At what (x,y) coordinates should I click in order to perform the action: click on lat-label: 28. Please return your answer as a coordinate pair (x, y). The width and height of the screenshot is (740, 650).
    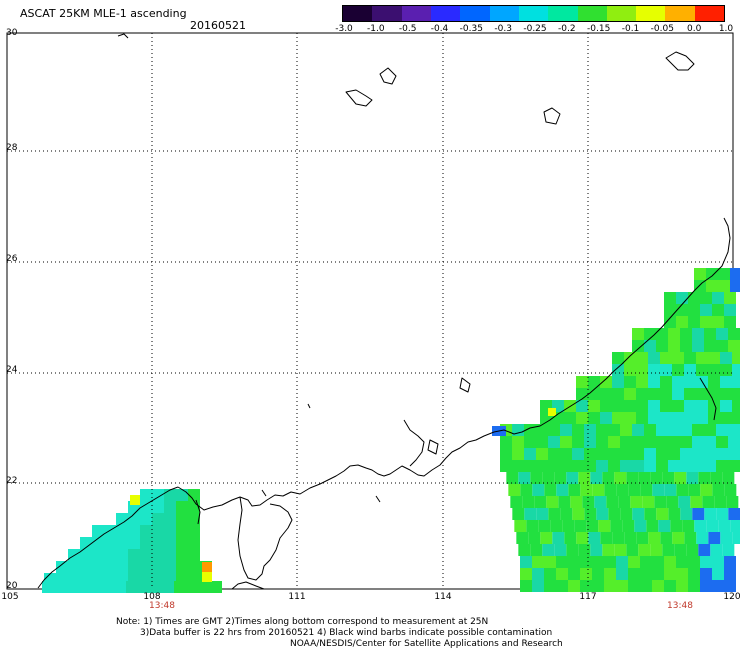
    Looking at the image, I should click on (11, 148).